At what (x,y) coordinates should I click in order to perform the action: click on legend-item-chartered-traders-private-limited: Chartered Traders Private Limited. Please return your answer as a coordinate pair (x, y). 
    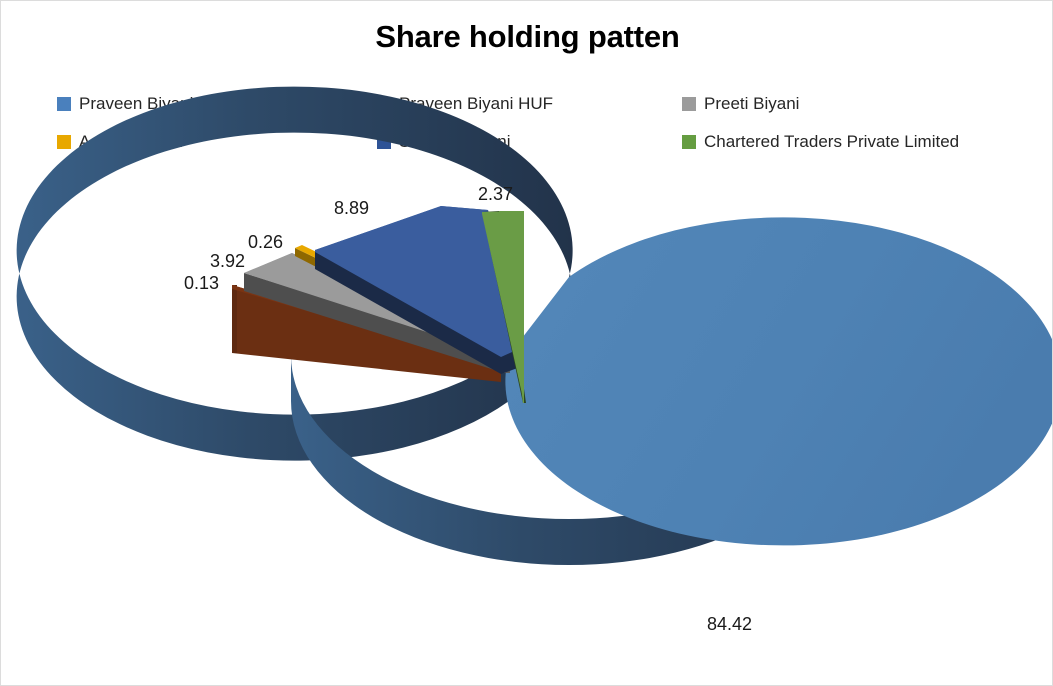
    Looking at the image, I should click on (849, 142).